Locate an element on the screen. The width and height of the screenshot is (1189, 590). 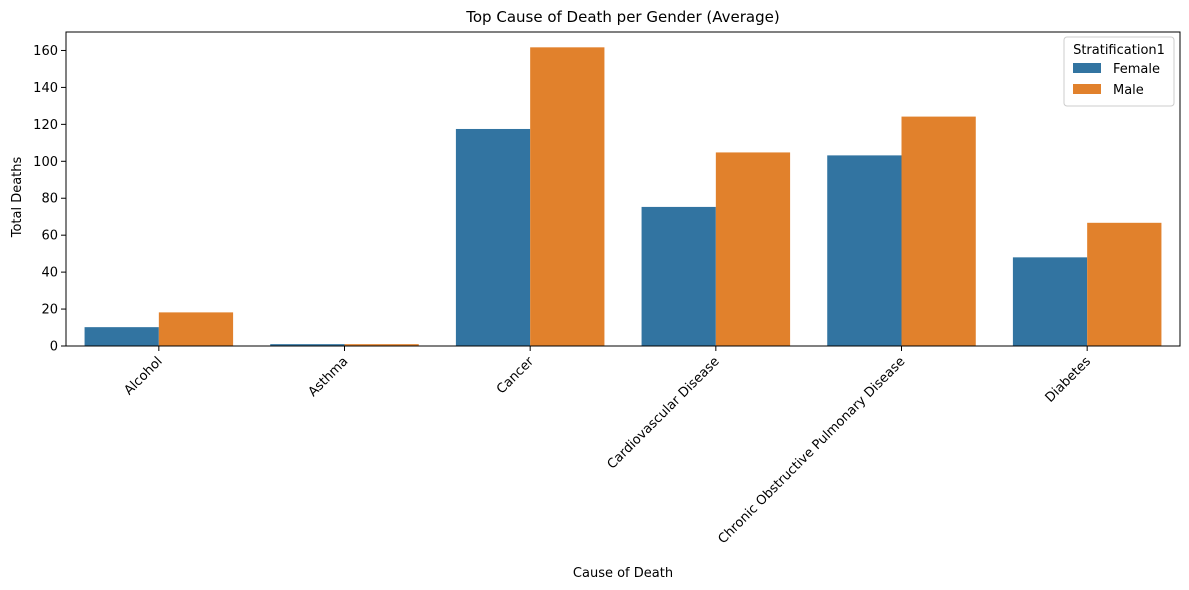
legend: Stratification1 Female Male is located at coordinates (1119, 71).